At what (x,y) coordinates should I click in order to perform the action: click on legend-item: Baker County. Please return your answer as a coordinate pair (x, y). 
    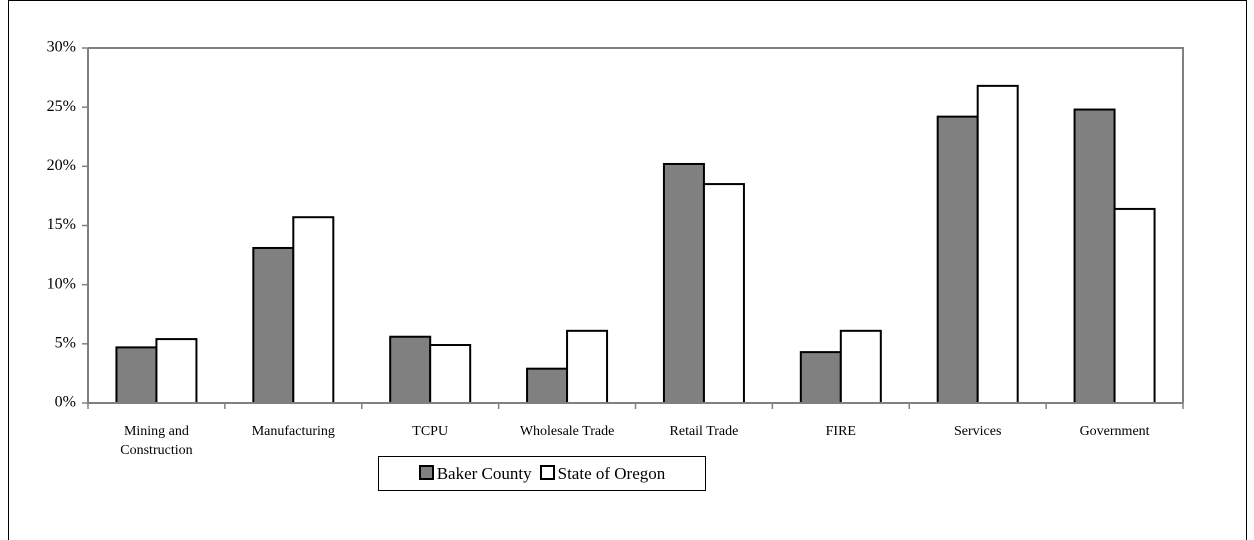
    Looking at the image, I should click on (475, 473).